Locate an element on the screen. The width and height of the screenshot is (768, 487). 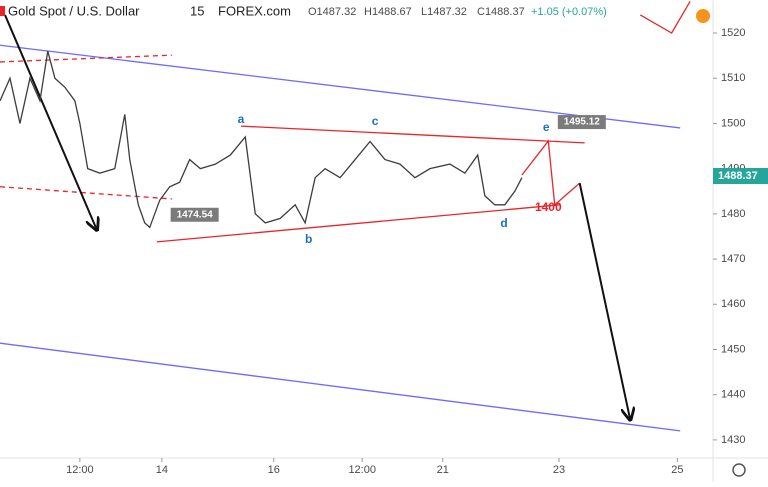
ohlc-high: H1488.67 is located at coordinates (388, 12).